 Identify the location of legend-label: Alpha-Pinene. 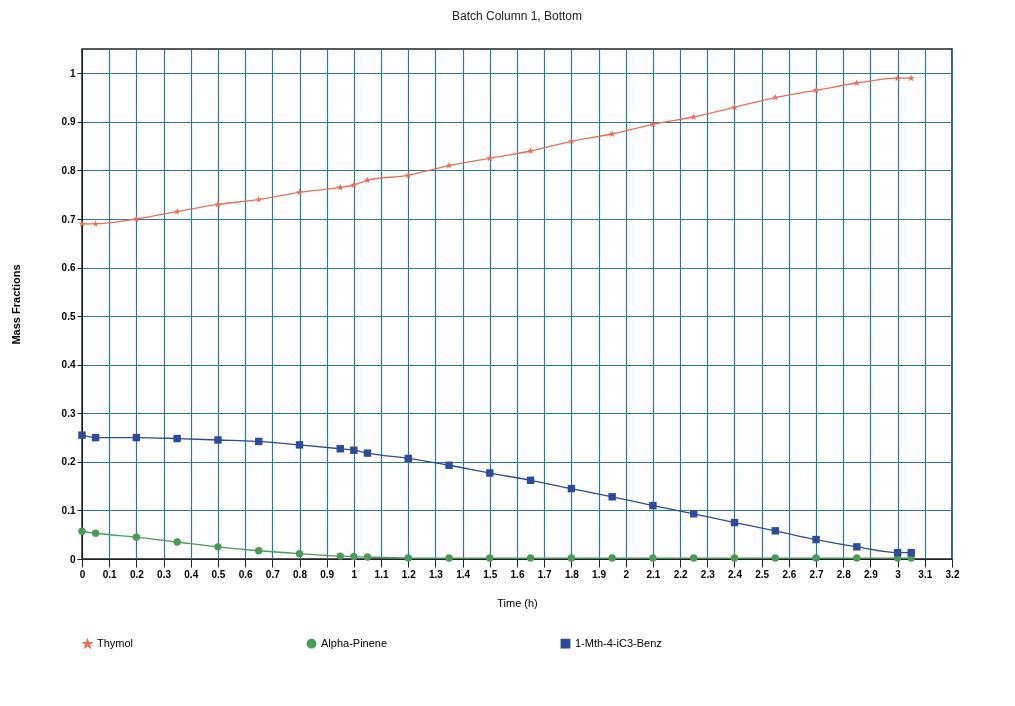
(354, 642).